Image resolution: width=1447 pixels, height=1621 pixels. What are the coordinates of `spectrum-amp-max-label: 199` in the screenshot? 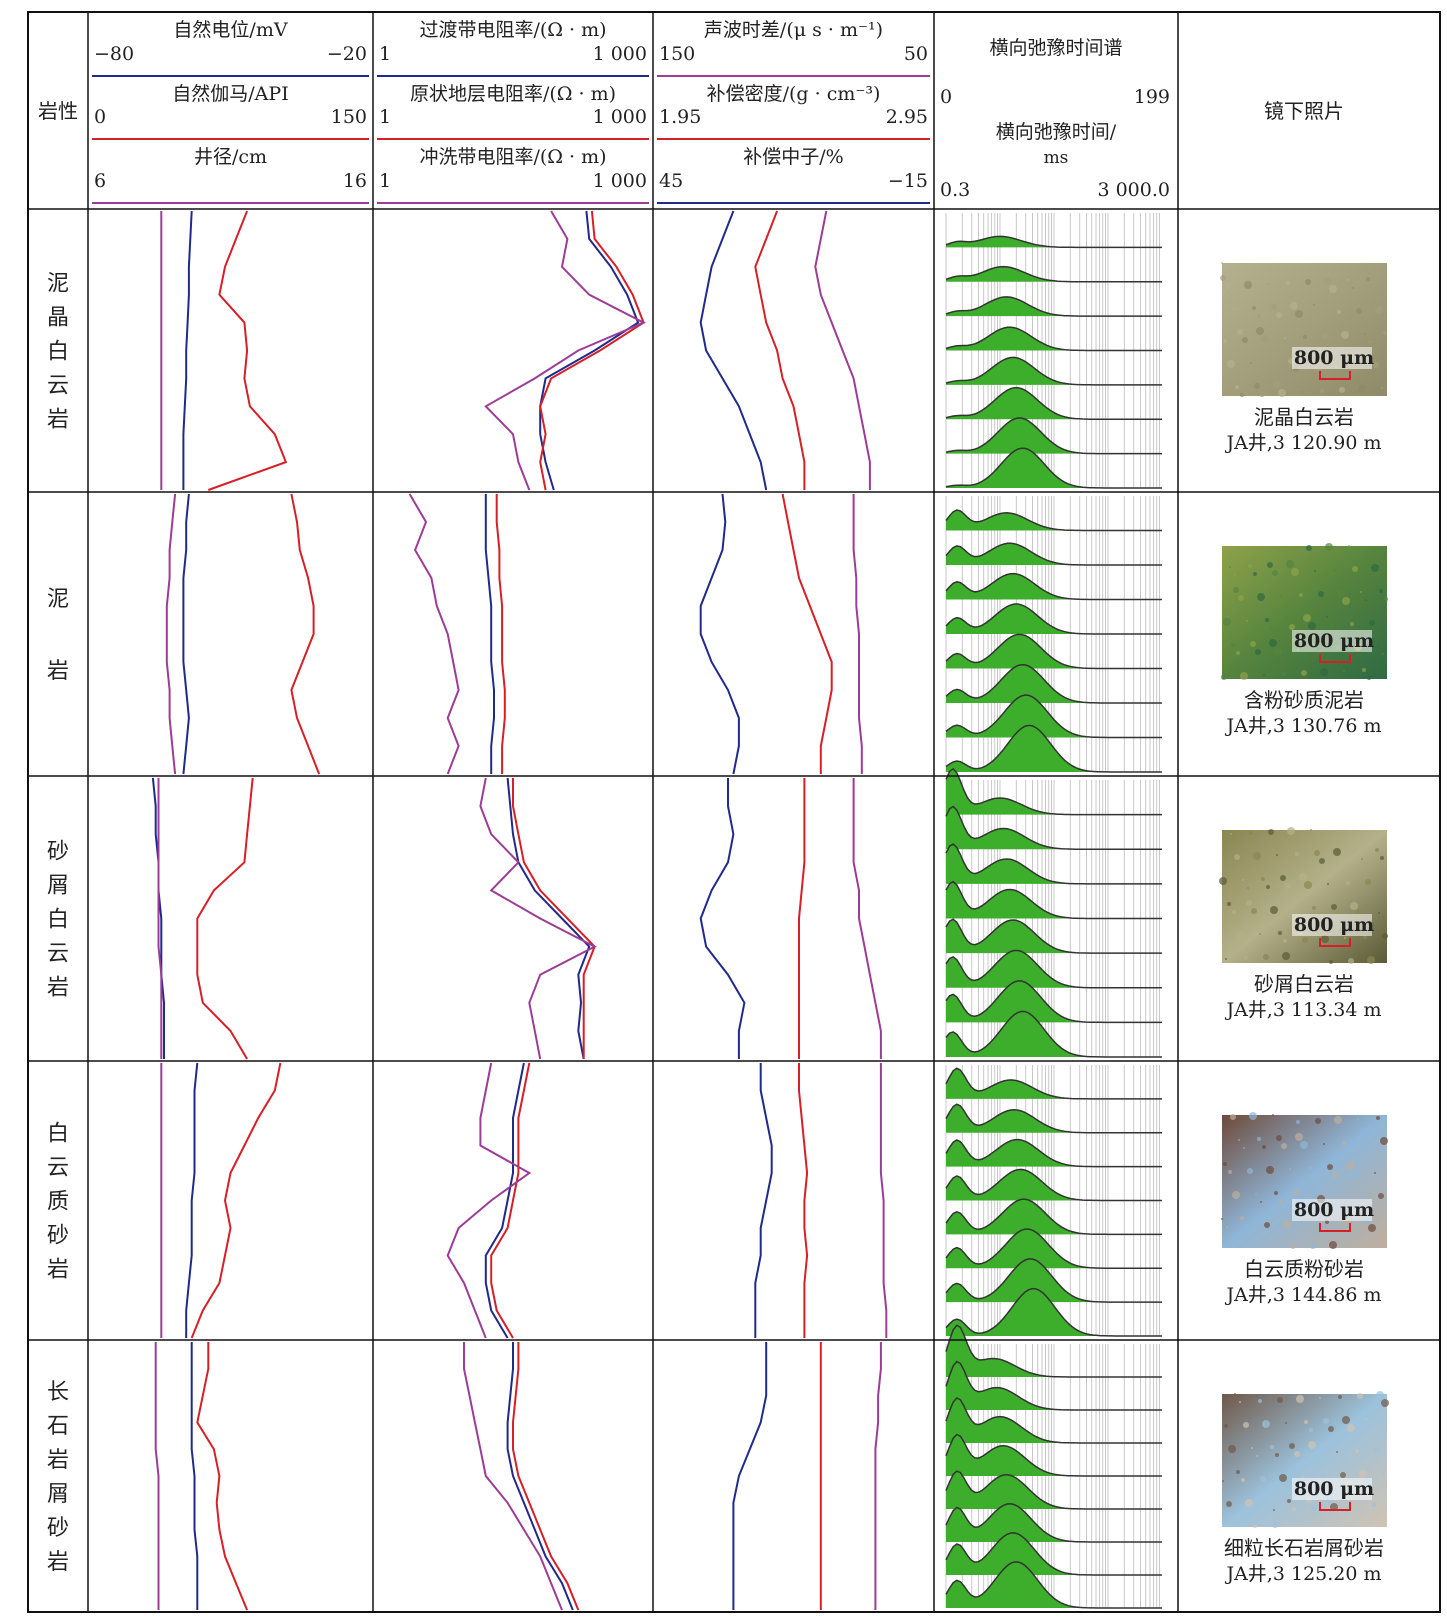 It's located at (1152, 97).